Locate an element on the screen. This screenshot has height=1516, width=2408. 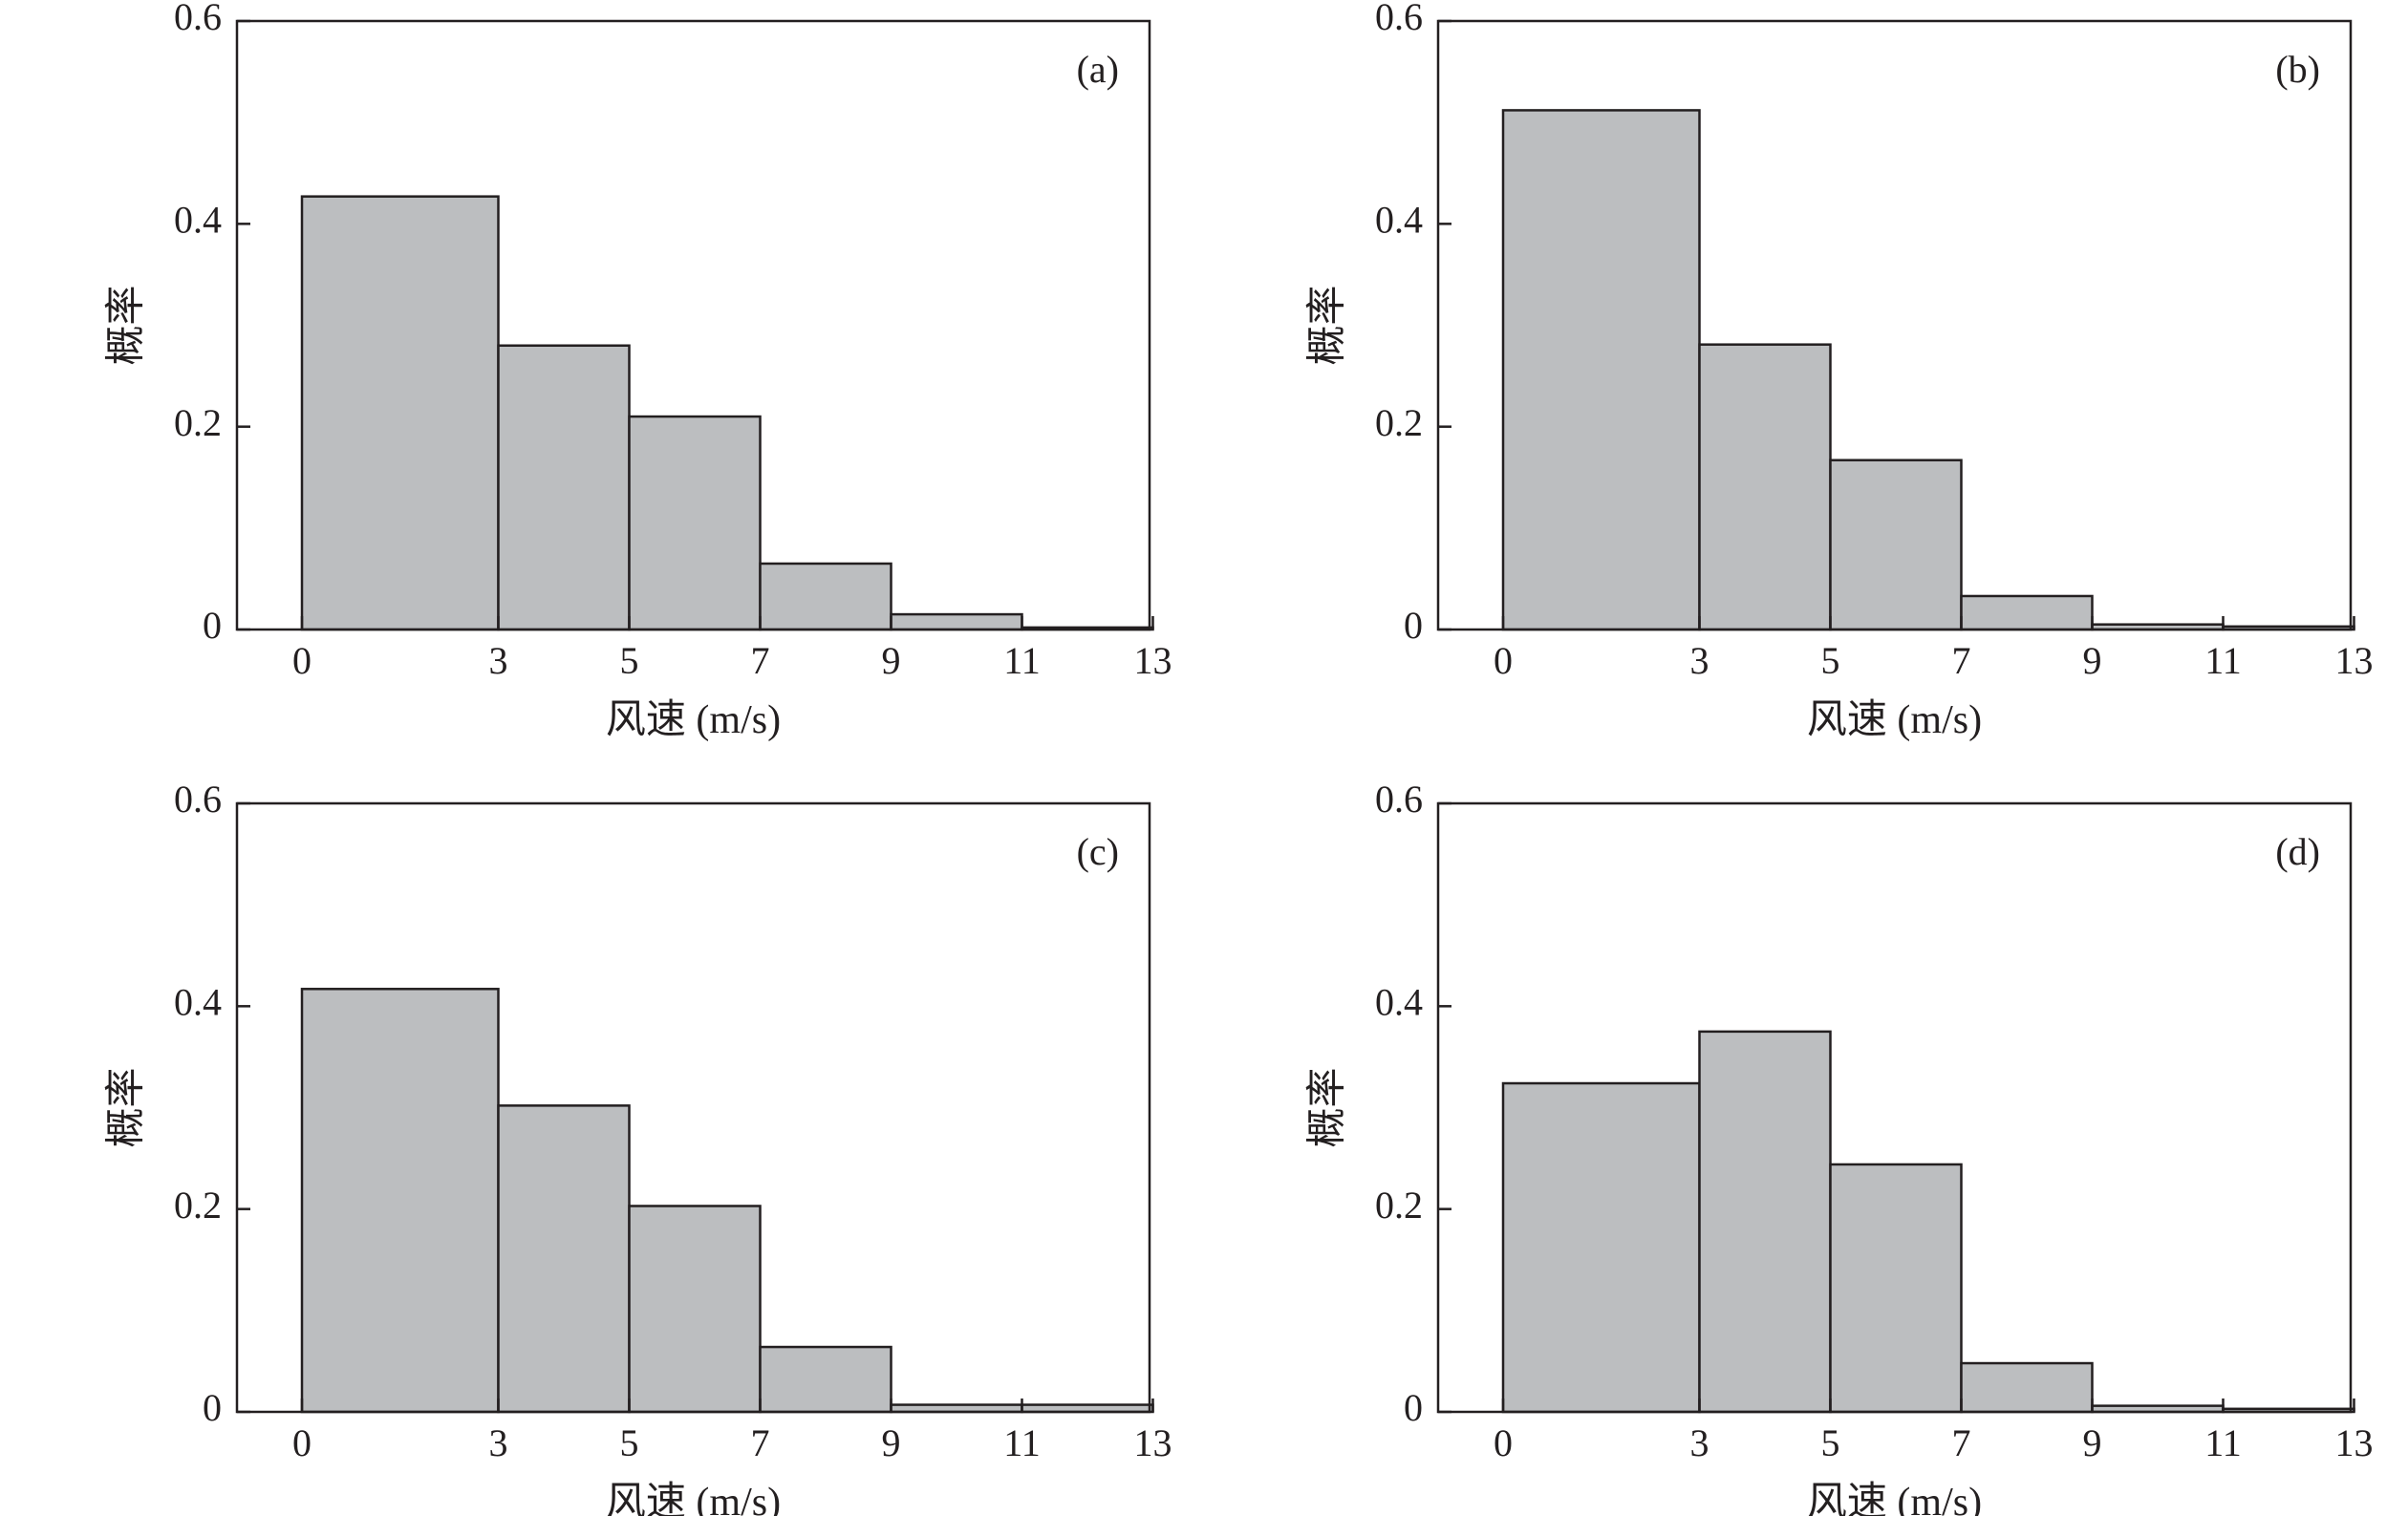
panel-label: (b) is located at coordinates (2297, 69).